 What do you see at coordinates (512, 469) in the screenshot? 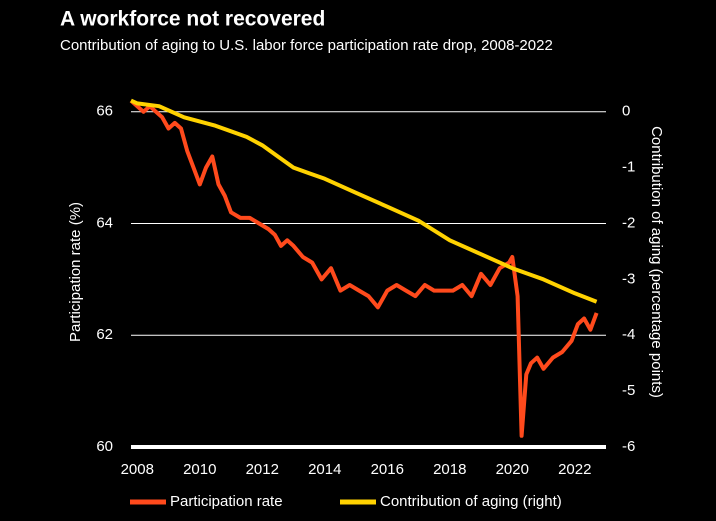
I see `x-tick-label: 2020` at bounding box center [512, 469].